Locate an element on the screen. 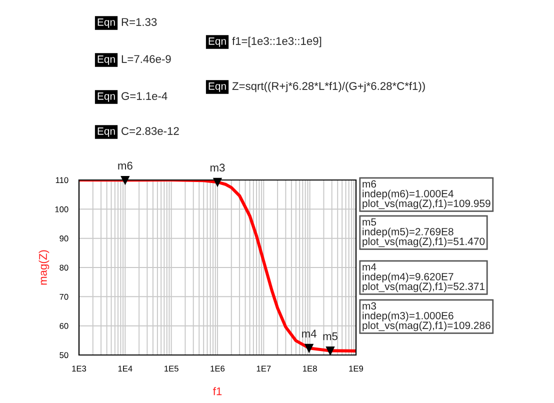 The height and width of the screenshot is (403, 554). text: Eqn R=1.33 is located at coordinates (127, 23).